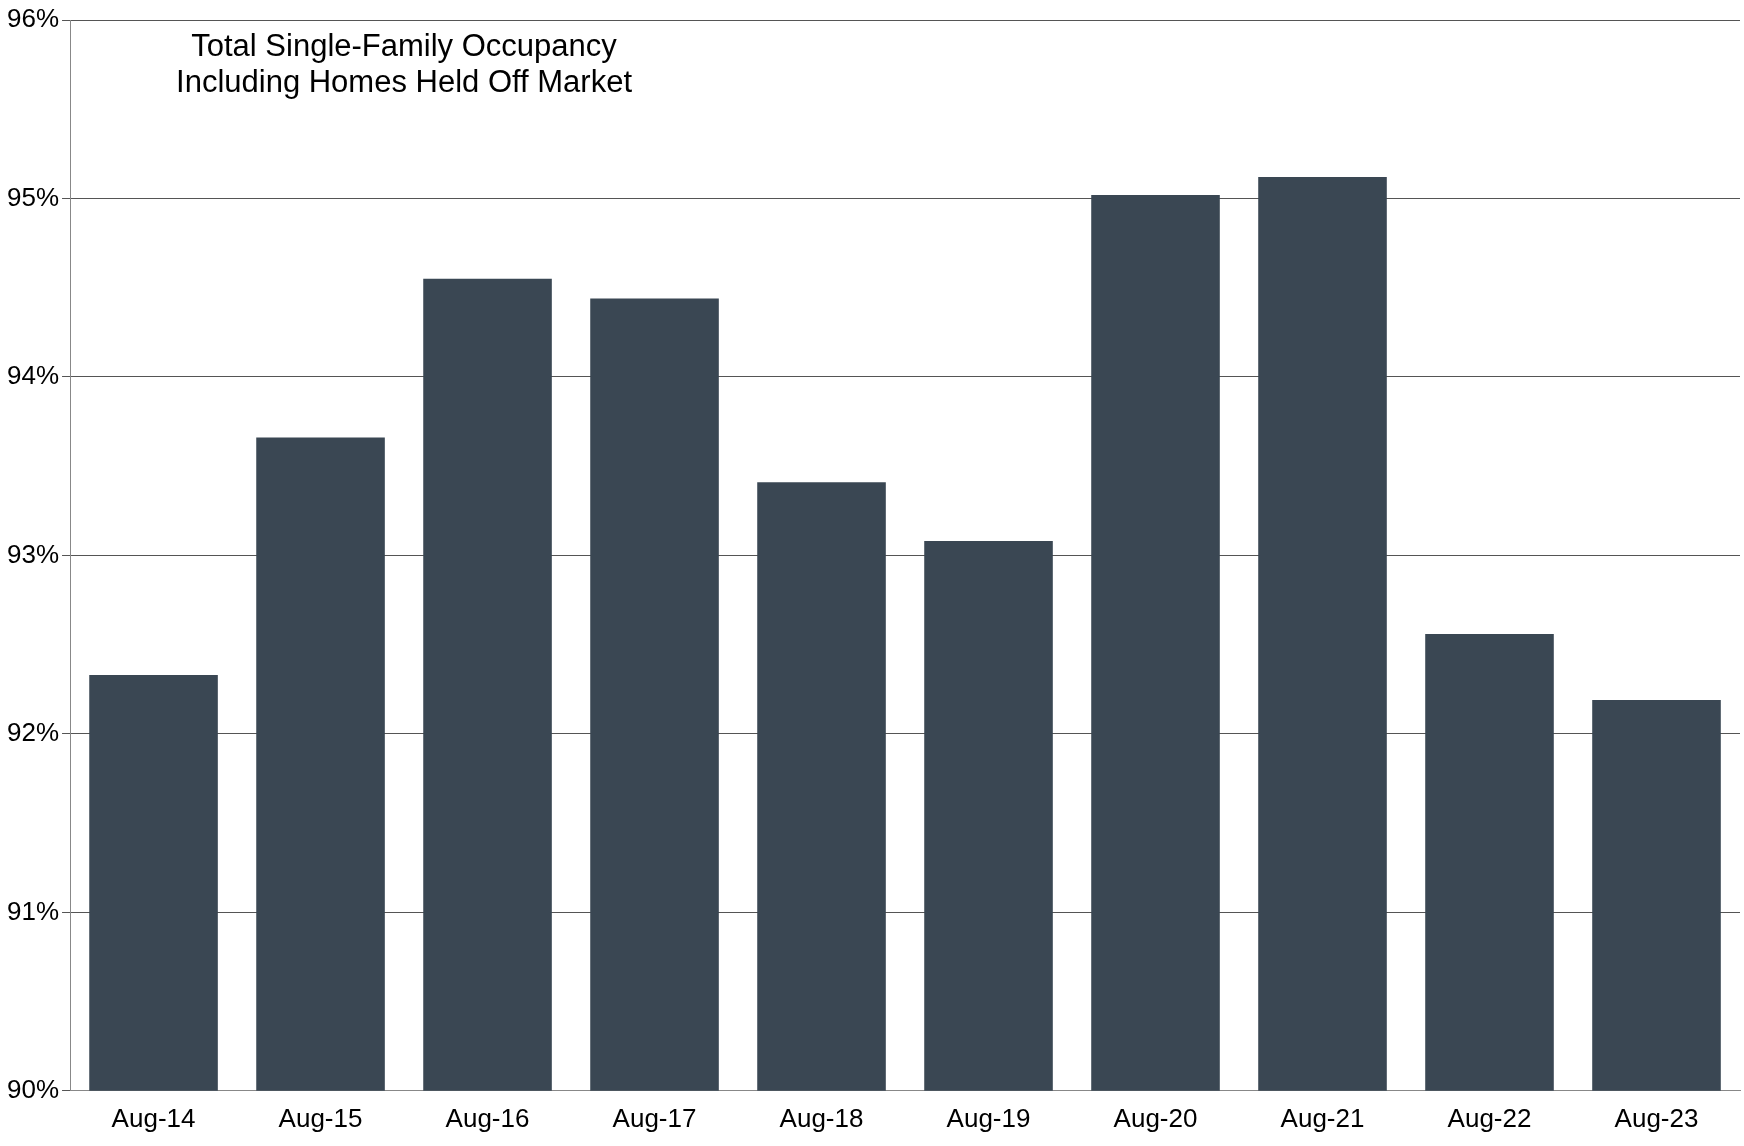  Describe the element at coordinates (1322, 1117) in the screenshot. I see `x-tick-label: Aug-21` at that location.